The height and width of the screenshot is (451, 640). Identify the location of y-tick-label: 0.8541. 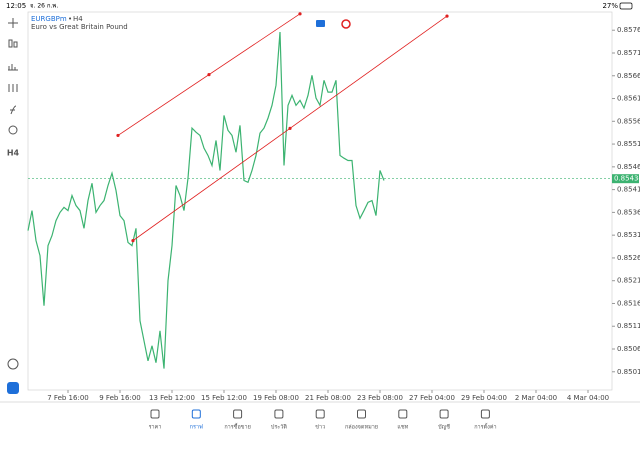
(628, 190).